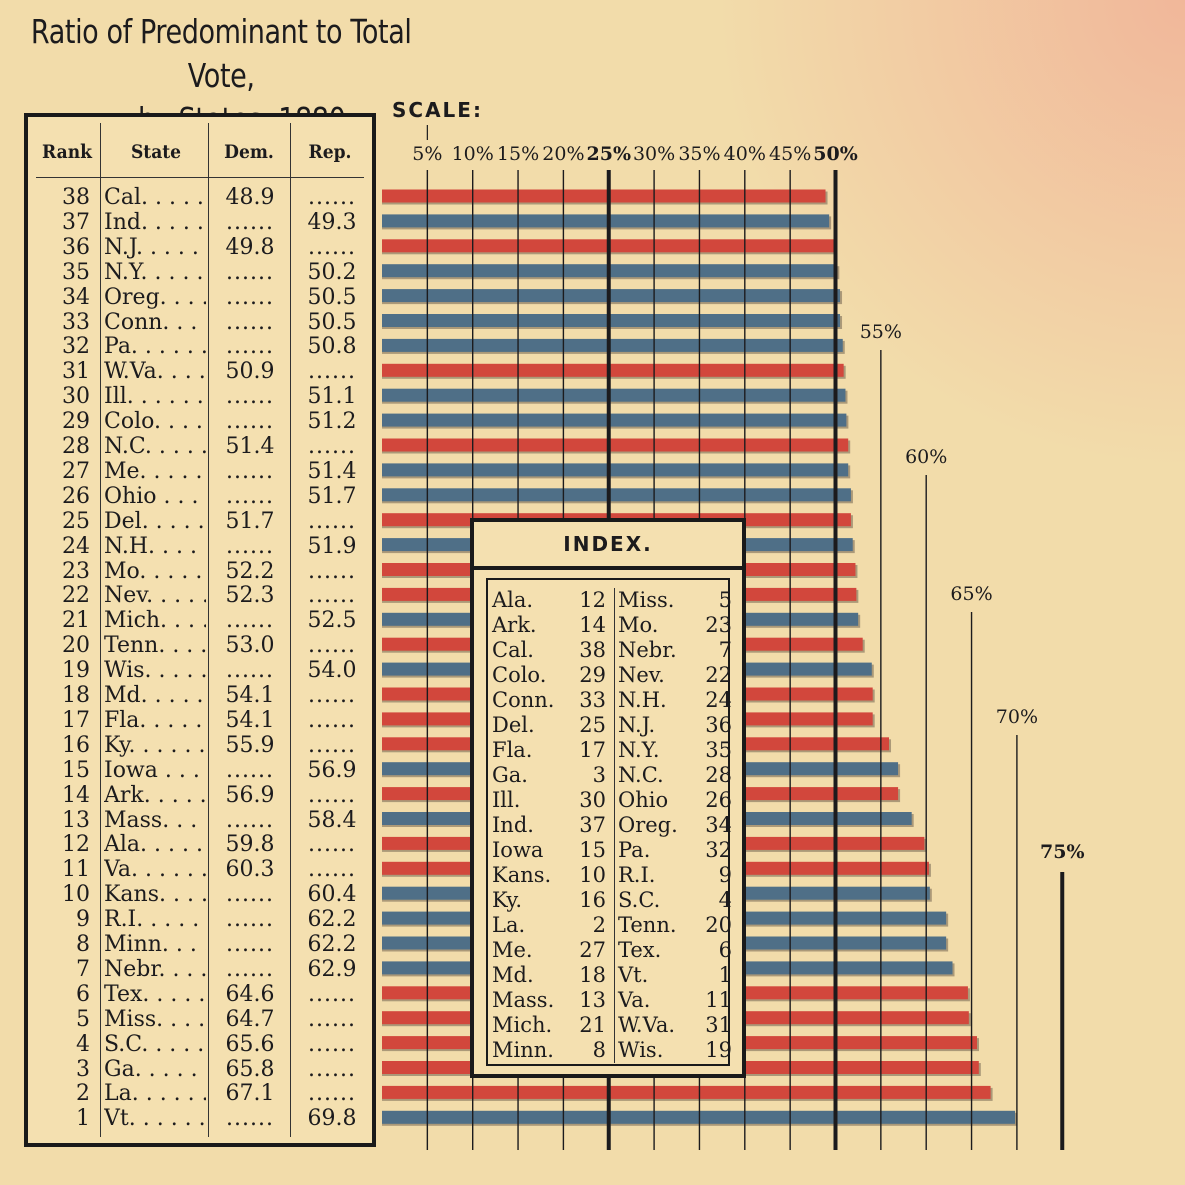 This screenshot has height=1185, width=1185. I want to click on index-state: Tenn., so click(647, 925).